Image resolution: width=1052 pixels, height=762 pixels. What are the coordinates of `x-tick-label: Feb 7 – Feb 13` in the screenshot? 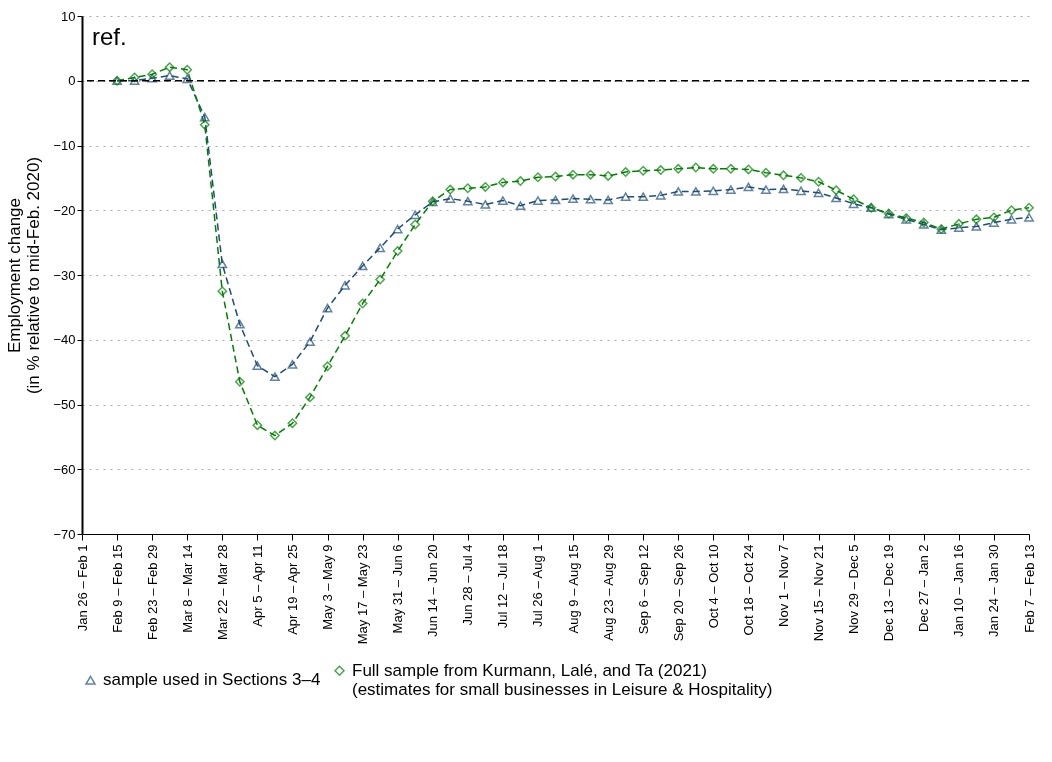 It's located at (1029, 588).